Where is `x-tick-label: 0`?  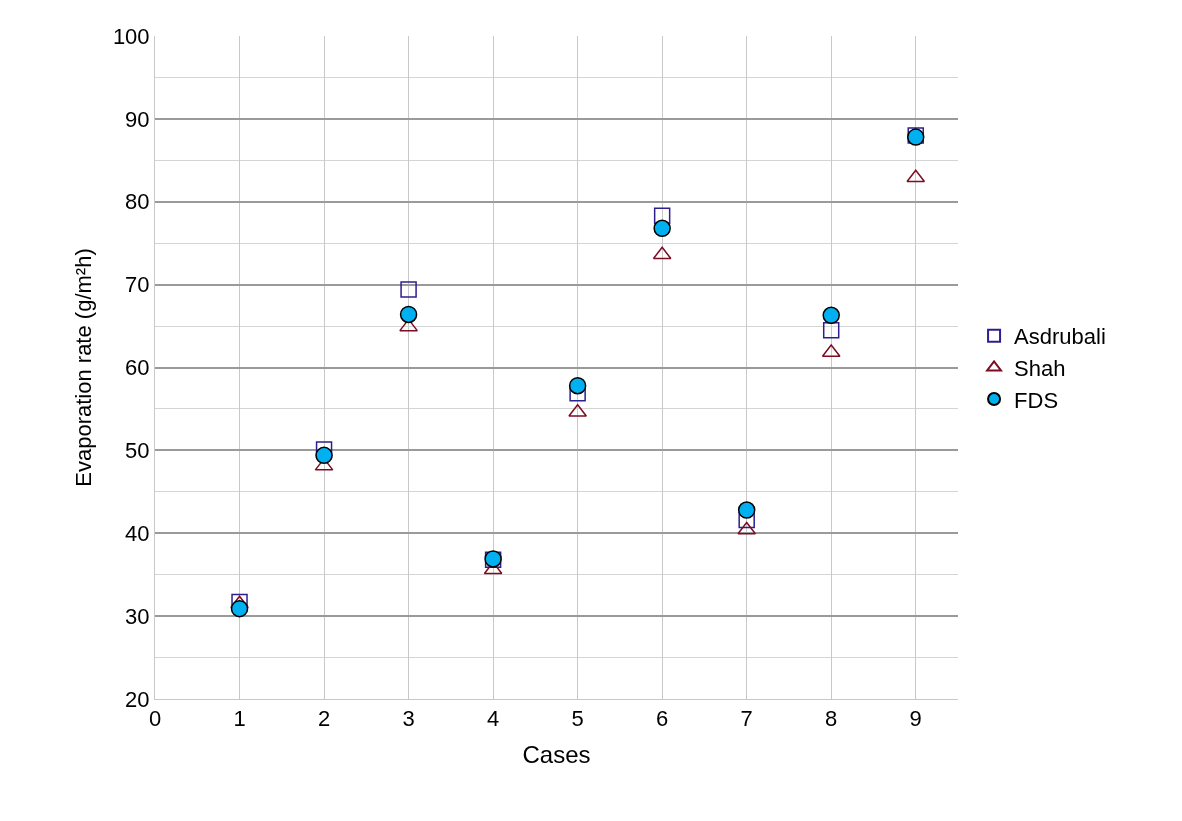
x-tick-label: 0 is located at coordinates (155, 719).